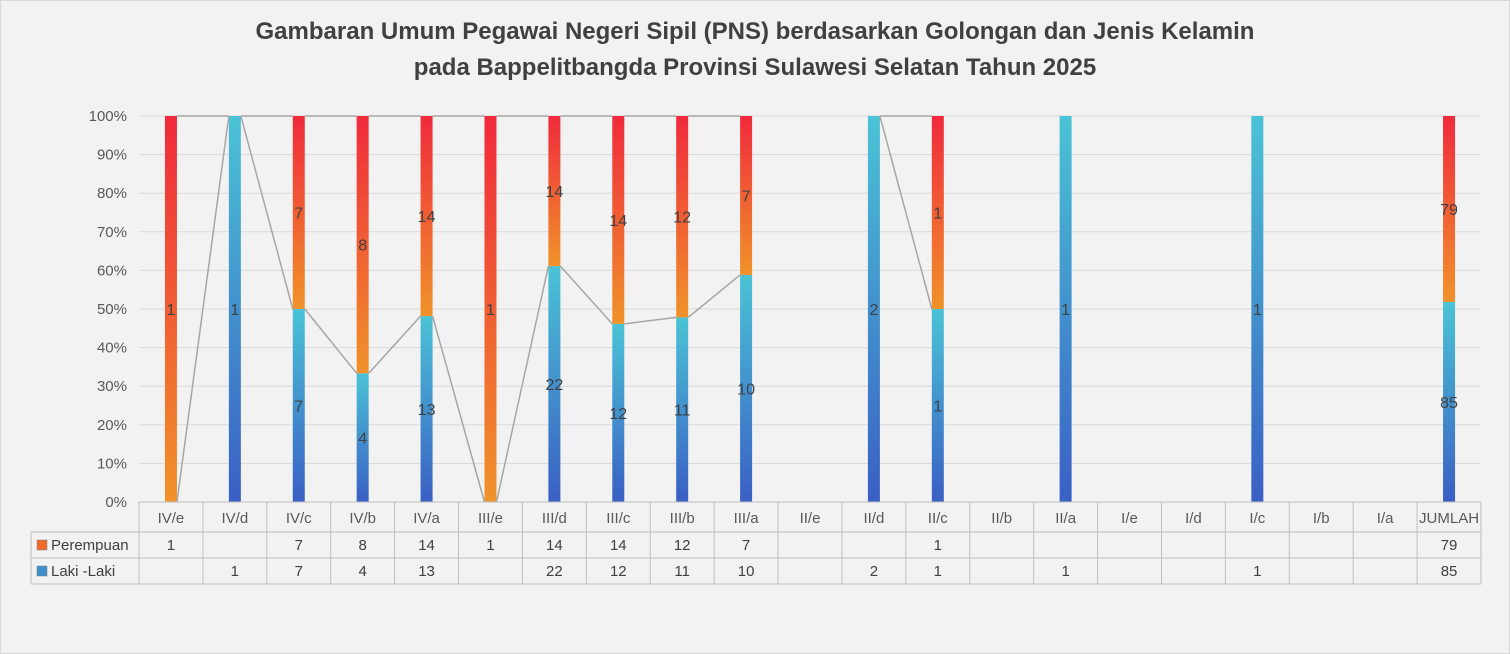 Image resolution: width=1510 pixels, height=654 pixels. I want to click on x-tick-label: III/c, so click(618, 518).